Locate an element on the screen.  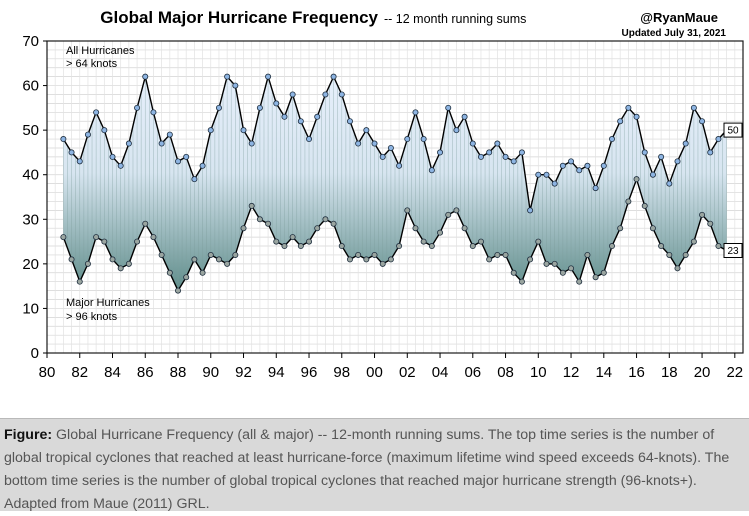
y-tick-label: 30 is located at coordinates (30, 219).